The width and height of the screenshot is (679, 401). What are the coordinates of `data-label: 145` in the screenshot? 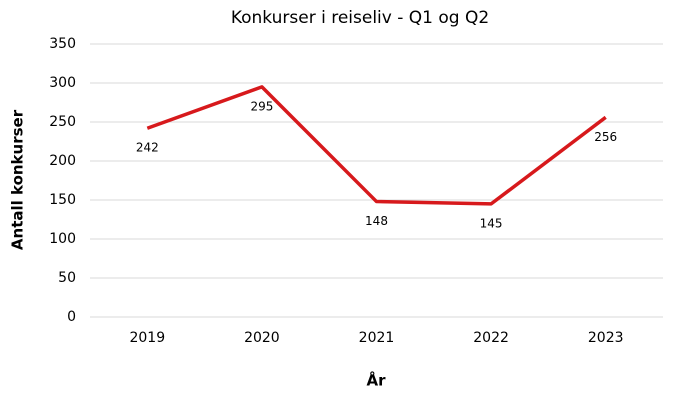 It's located at (491, 223).